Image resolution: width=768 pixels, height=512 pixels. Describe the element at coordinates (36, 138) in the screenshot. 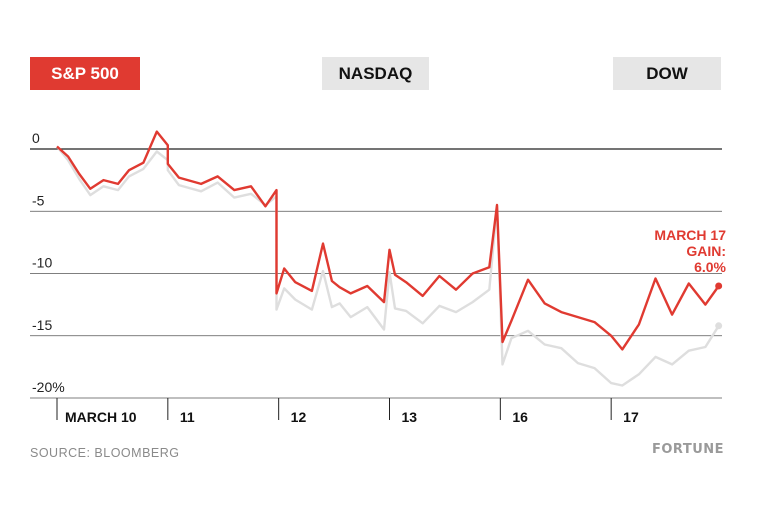

I see `y-tick-label: 0` at that location.